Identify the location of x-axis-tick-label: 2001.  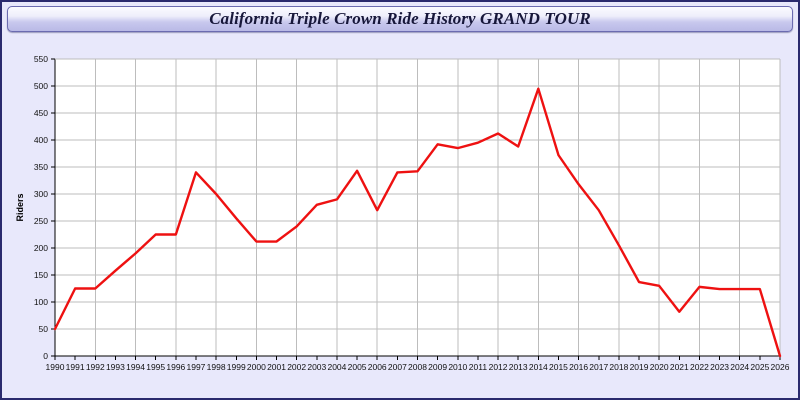
(276, 367).